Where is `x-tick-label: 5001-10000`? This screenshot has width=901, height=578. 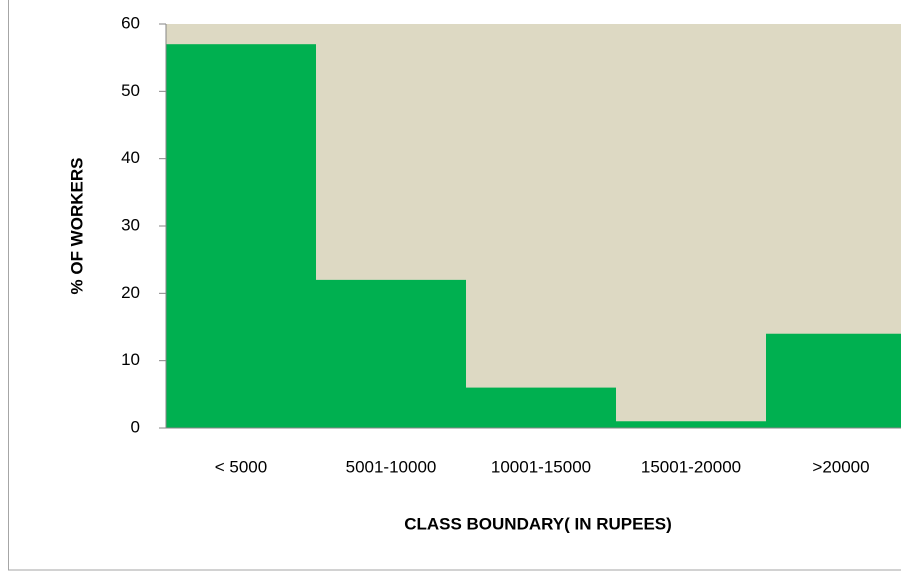 x-tick-label: 5001-10000 is located at coordinates (391, 466).